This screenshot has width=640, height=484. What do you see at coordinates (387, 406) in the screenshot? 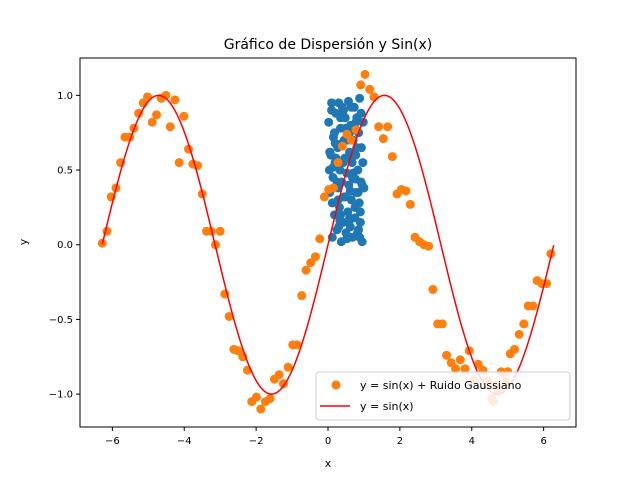
I see `legend-label-line: y = sin(x)` at bounding box center [387, 406].